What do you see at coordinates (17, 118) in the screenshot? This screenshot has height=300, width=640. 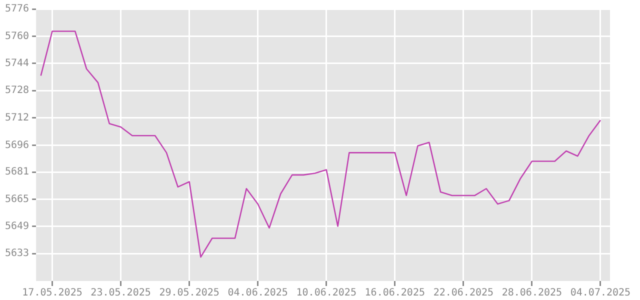 I see `y-tick-label: 5712` at bounding box center [17, 118].